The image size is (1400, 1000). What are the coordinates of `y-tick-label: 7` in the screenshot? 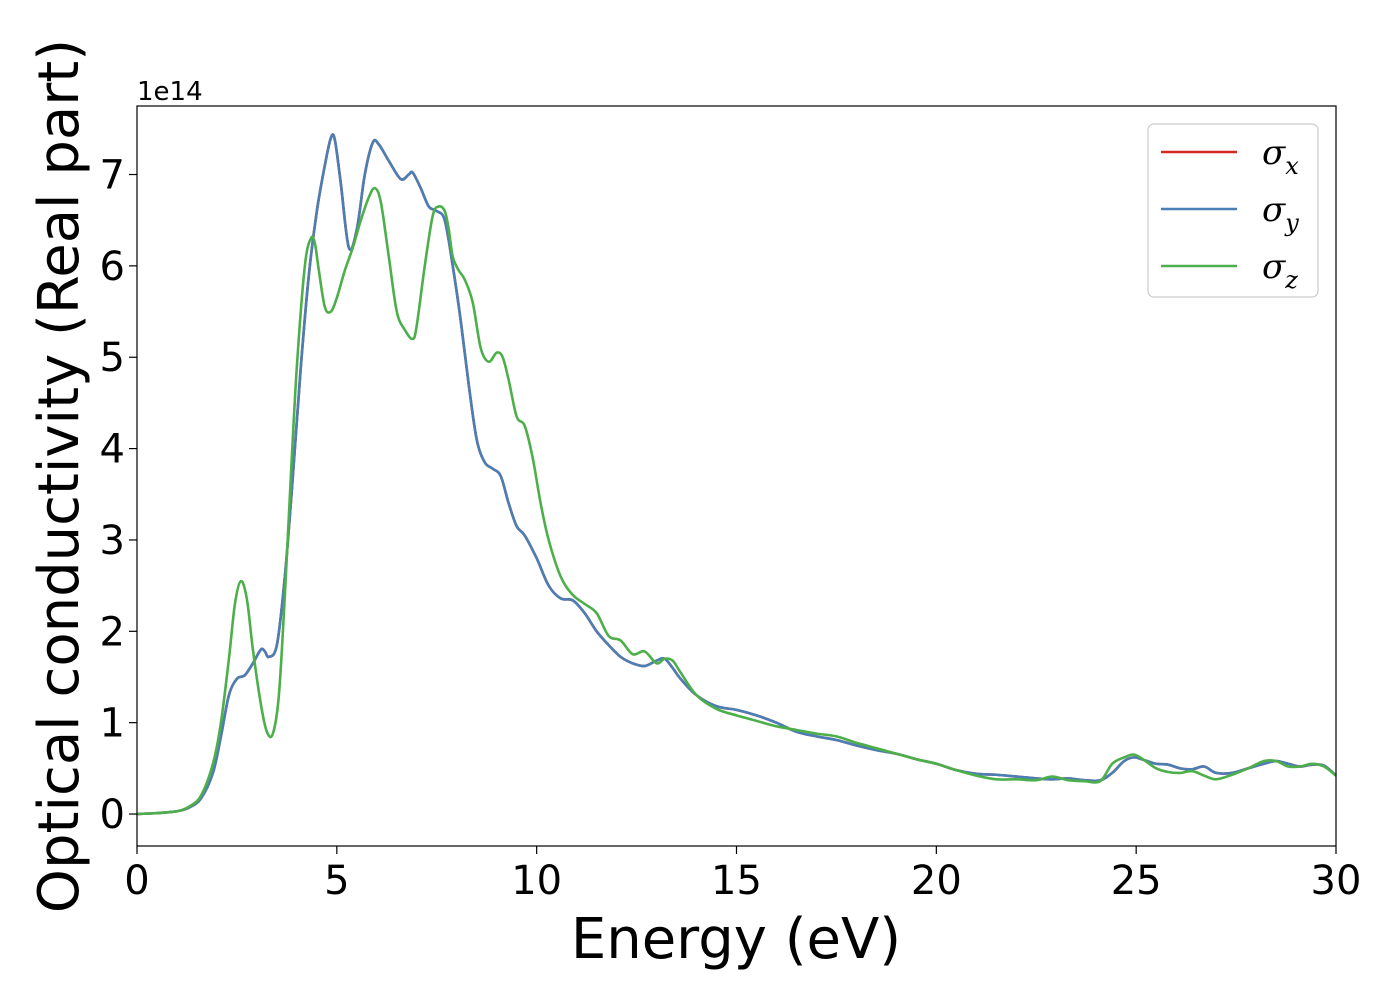 It's located at (112, 176).